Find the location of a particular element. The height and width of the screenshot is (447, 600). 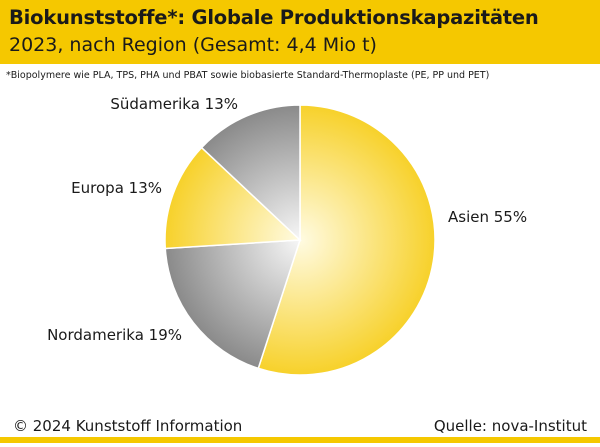

slice-label-nordamerika: Nordamerika 19% is located at coordinates (114, 335).